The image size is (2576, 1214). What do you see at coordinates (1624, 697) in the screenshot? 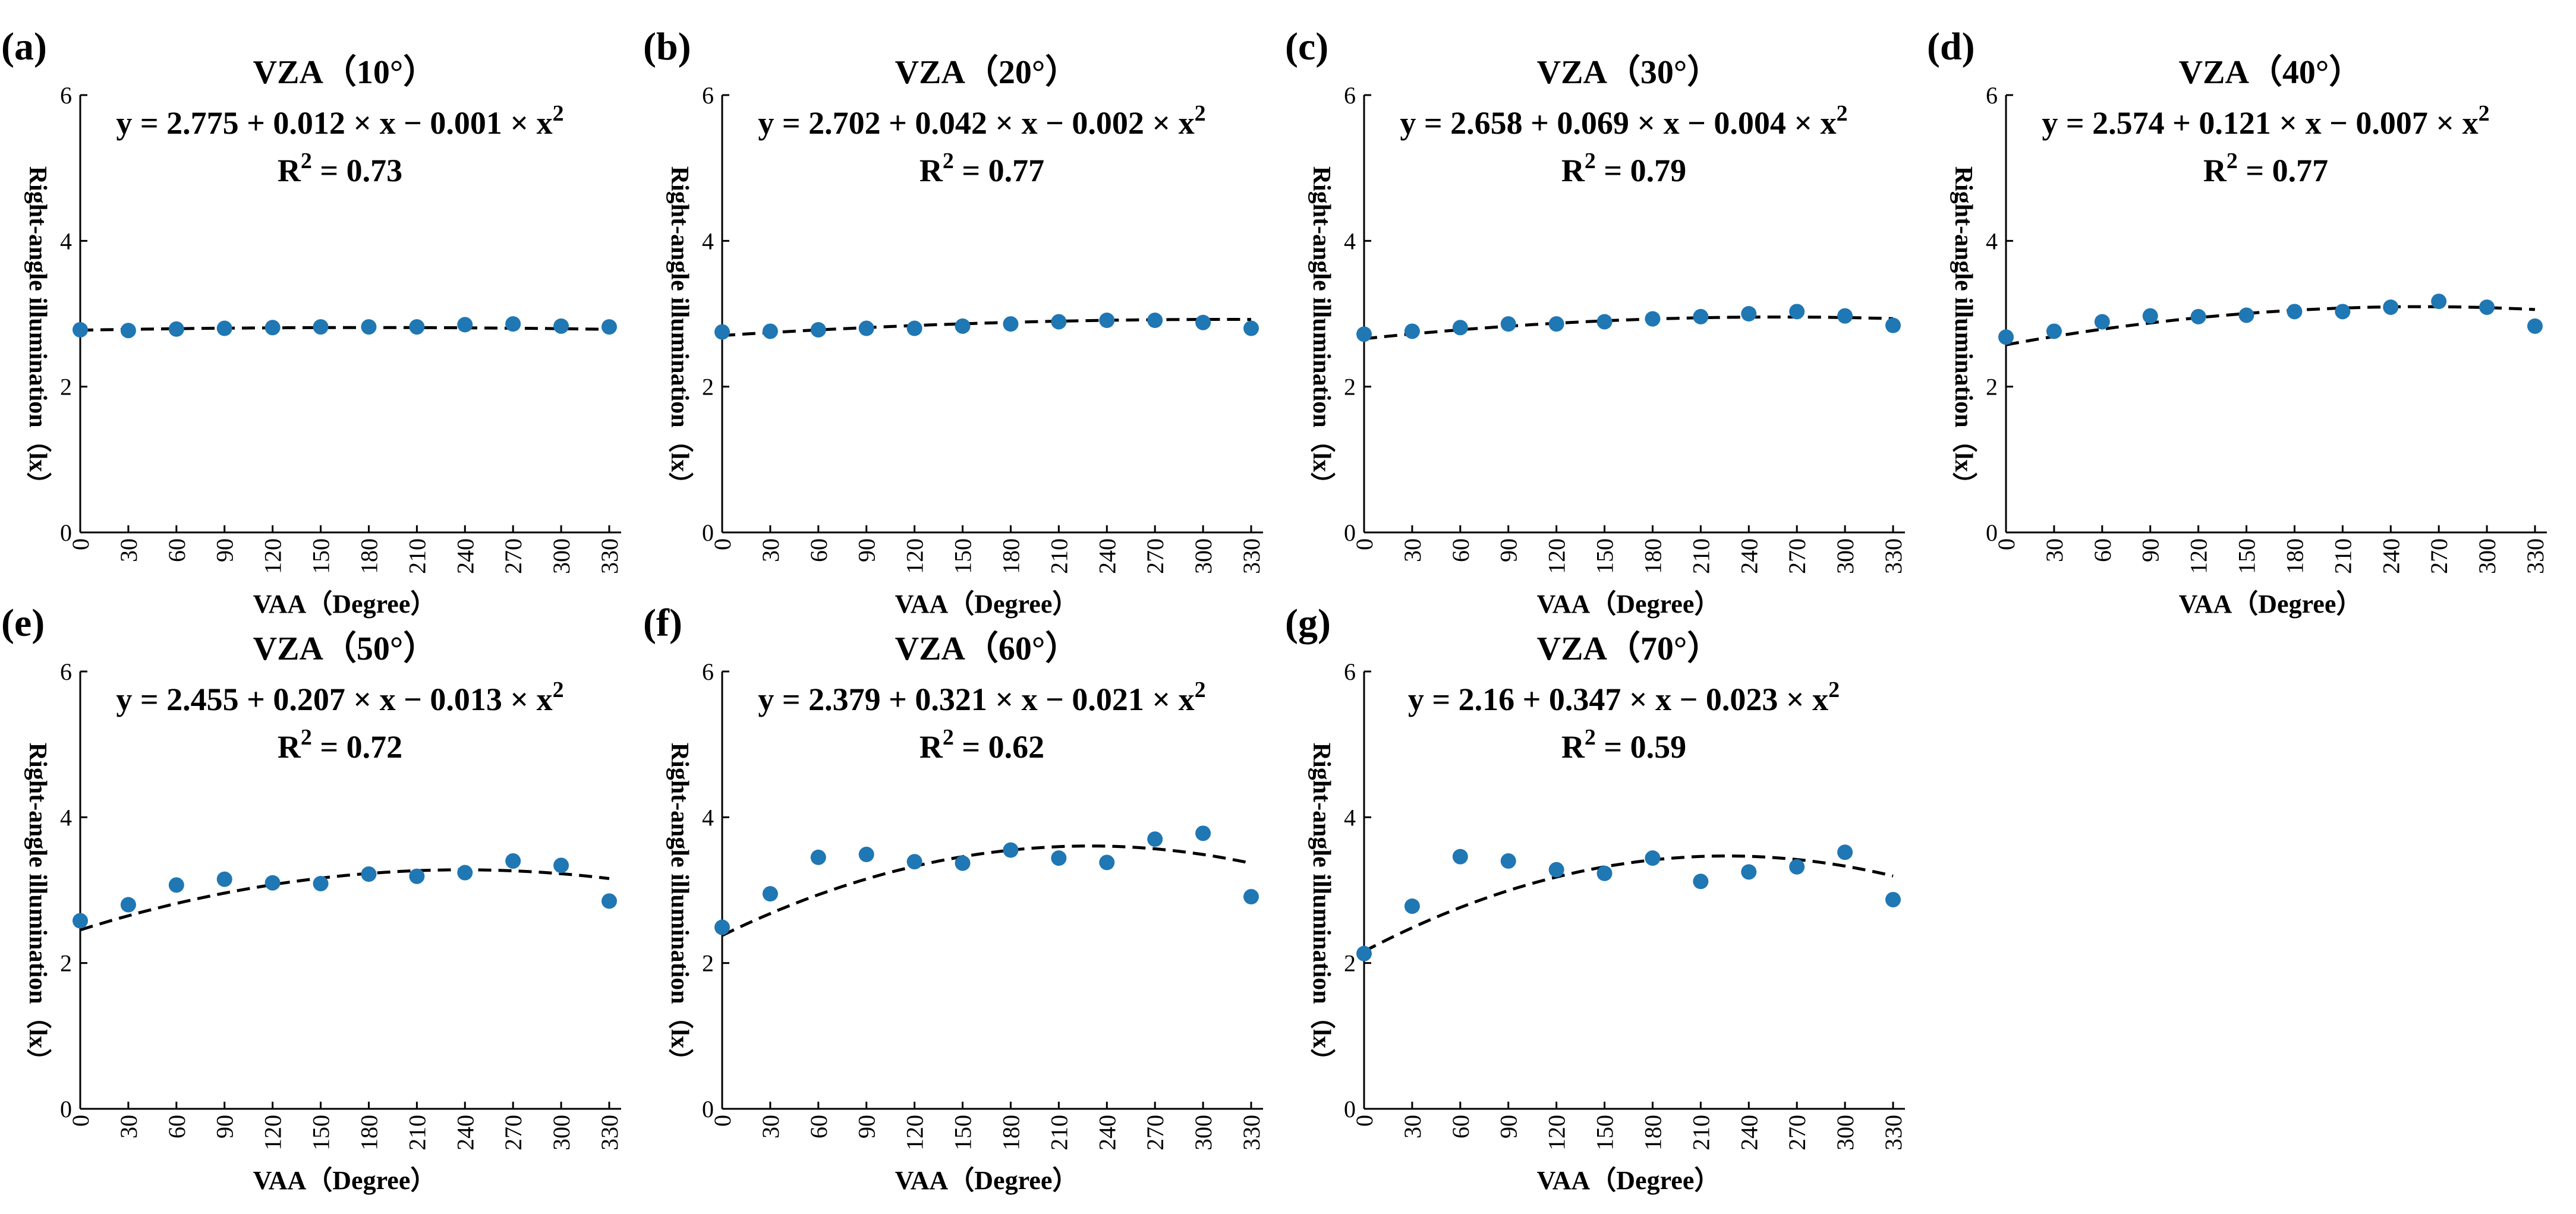
I see `fit-equation: y = 2.16 + 0.347 × x − 0.023 × x2` at bounding box center [1624, 697].